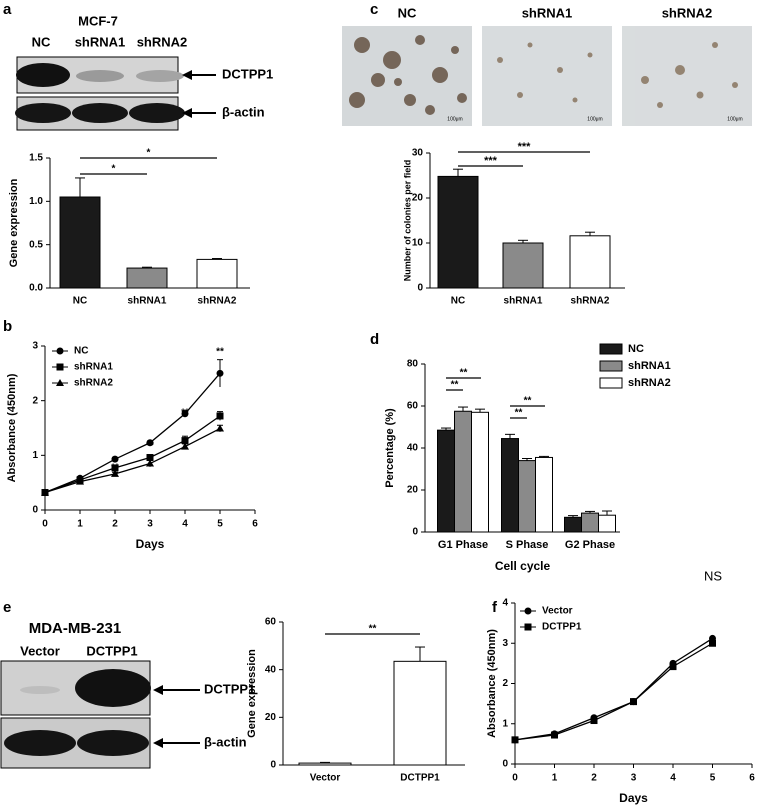 This screenshot has height=806, width=757. Describe the element at coordinates (418, 243) in the screenshot. I see `y-tick-label: 10` at that location.